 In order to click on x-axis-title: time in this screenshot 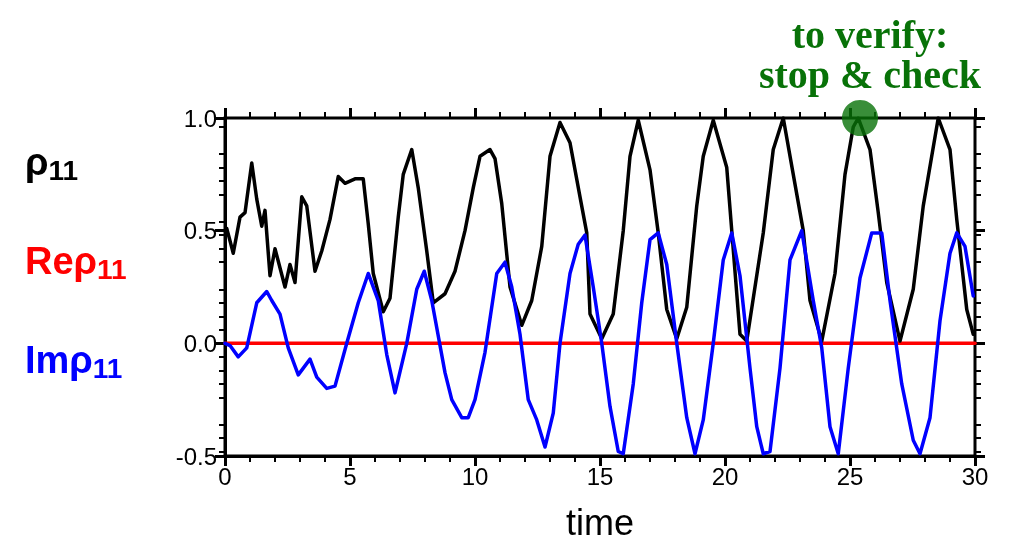, I will do `click(600, 522)`.